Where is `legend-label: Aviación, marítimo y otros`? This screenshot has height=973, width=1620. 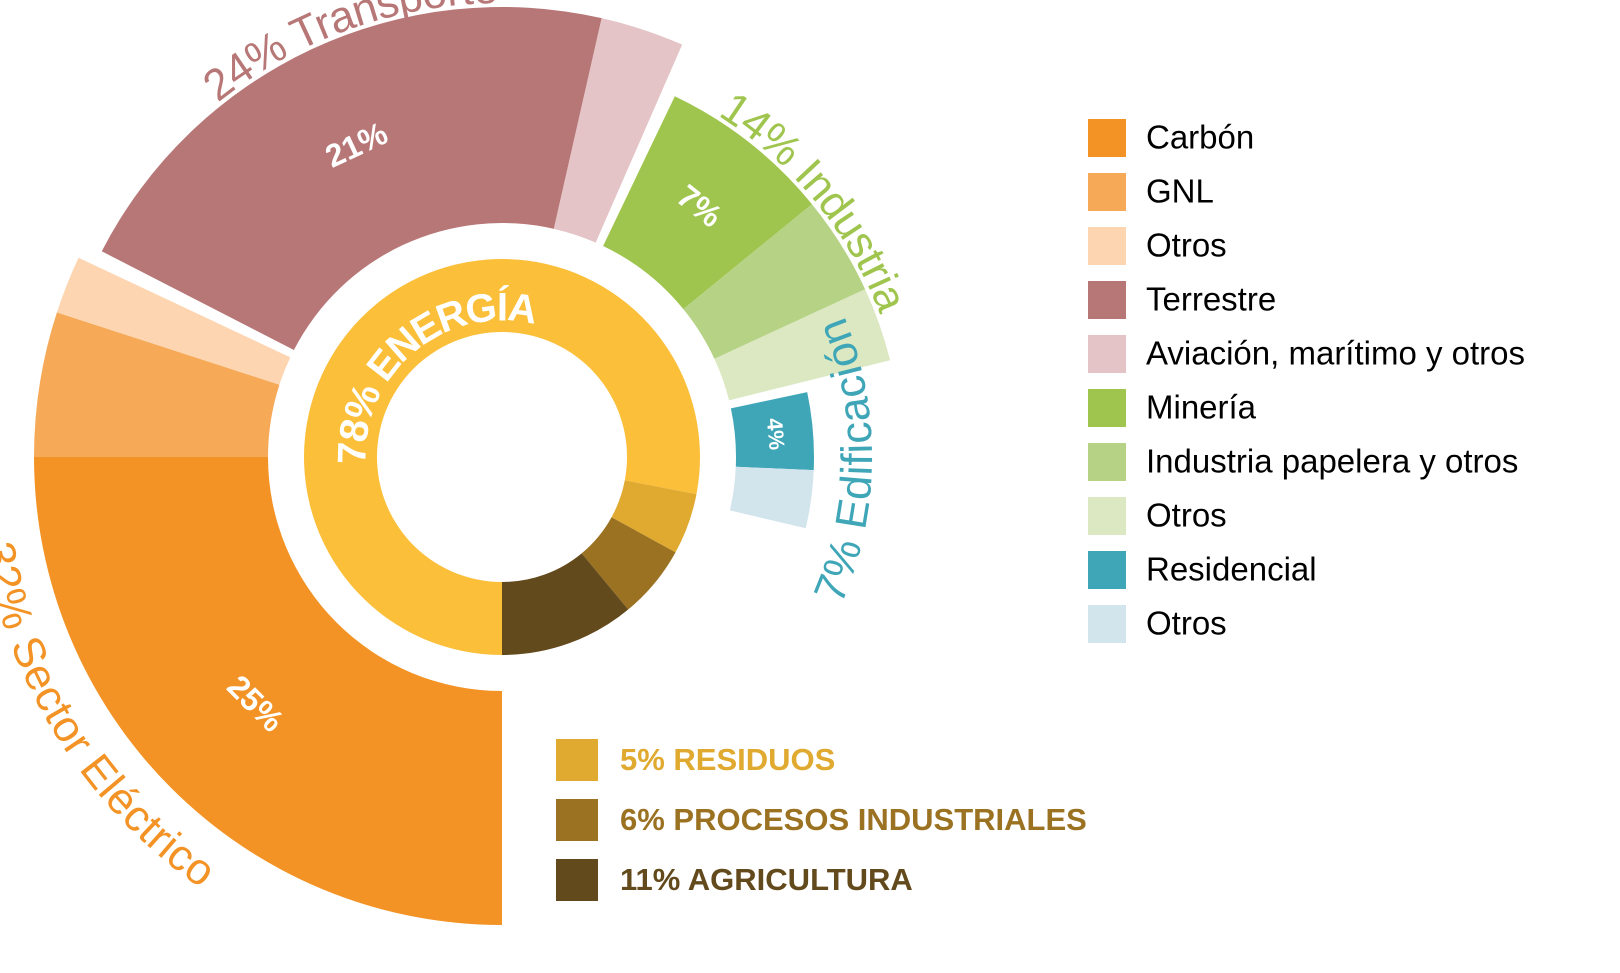 legend-label: Aviación, marítimo y otros is located at coordinates (1335, 353).